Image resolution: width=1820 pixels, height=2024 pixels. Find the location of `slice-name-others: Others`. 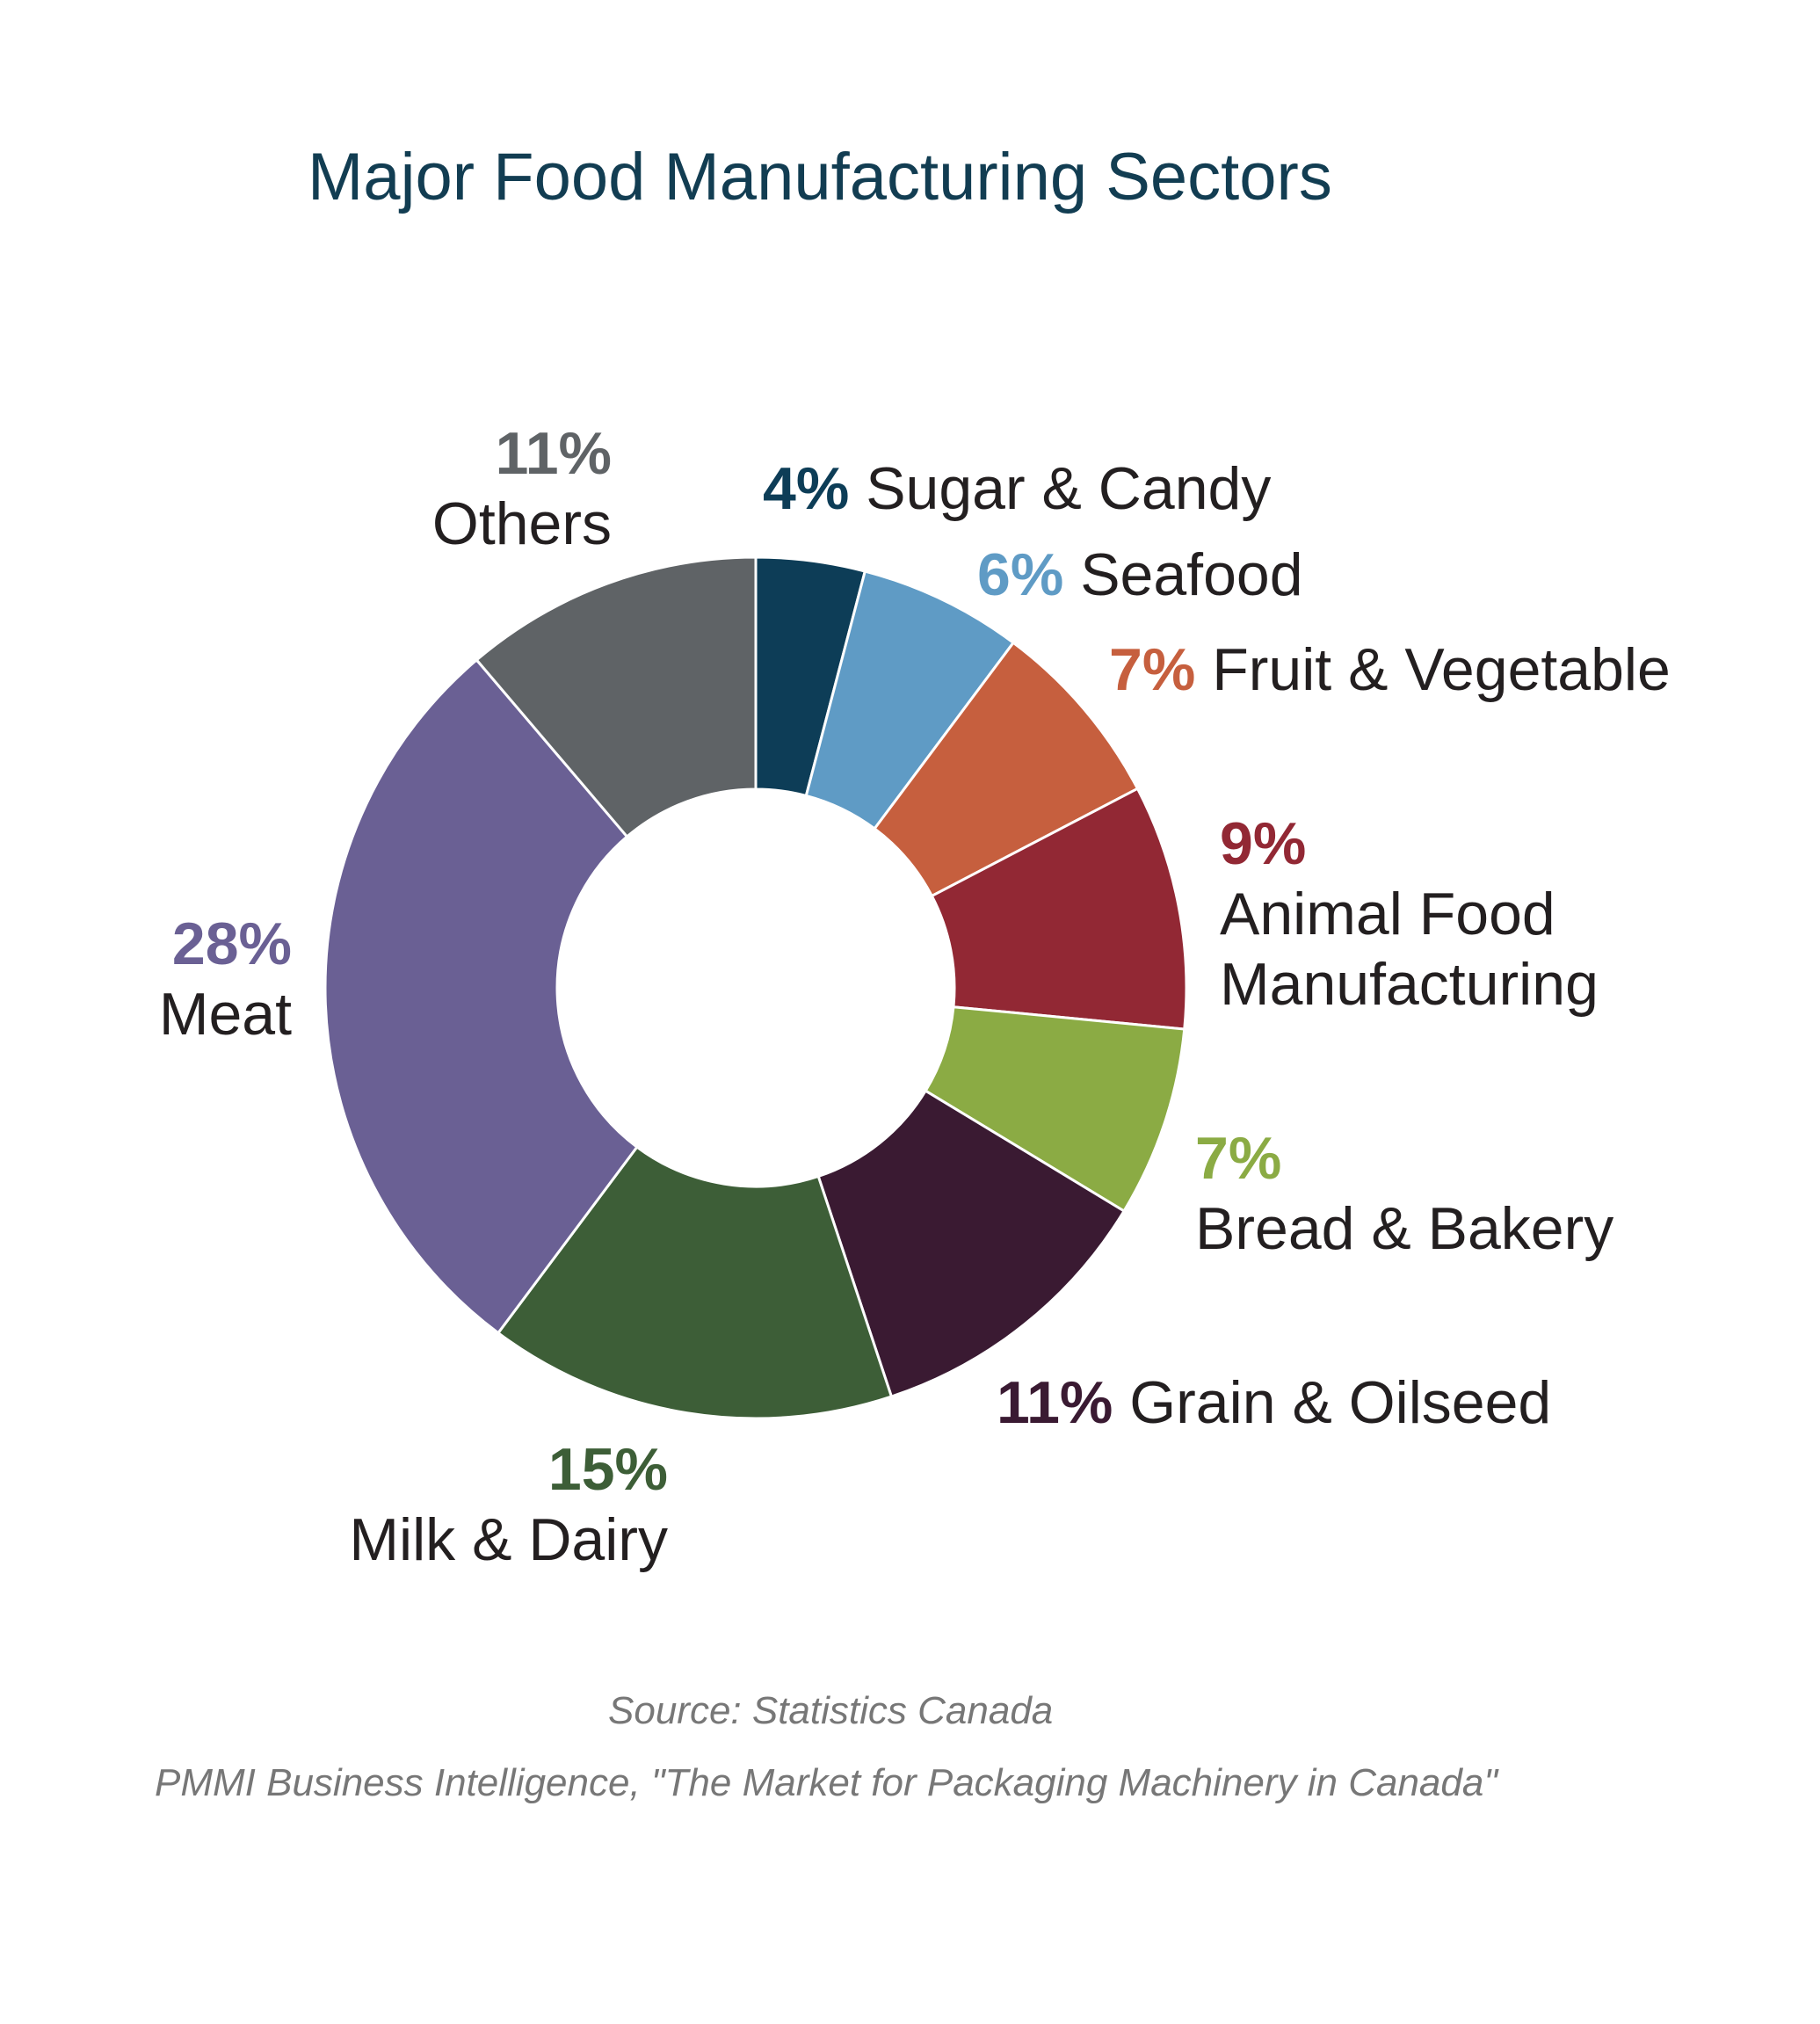

slice-name-others: Others is located at coordinates (521, 523).